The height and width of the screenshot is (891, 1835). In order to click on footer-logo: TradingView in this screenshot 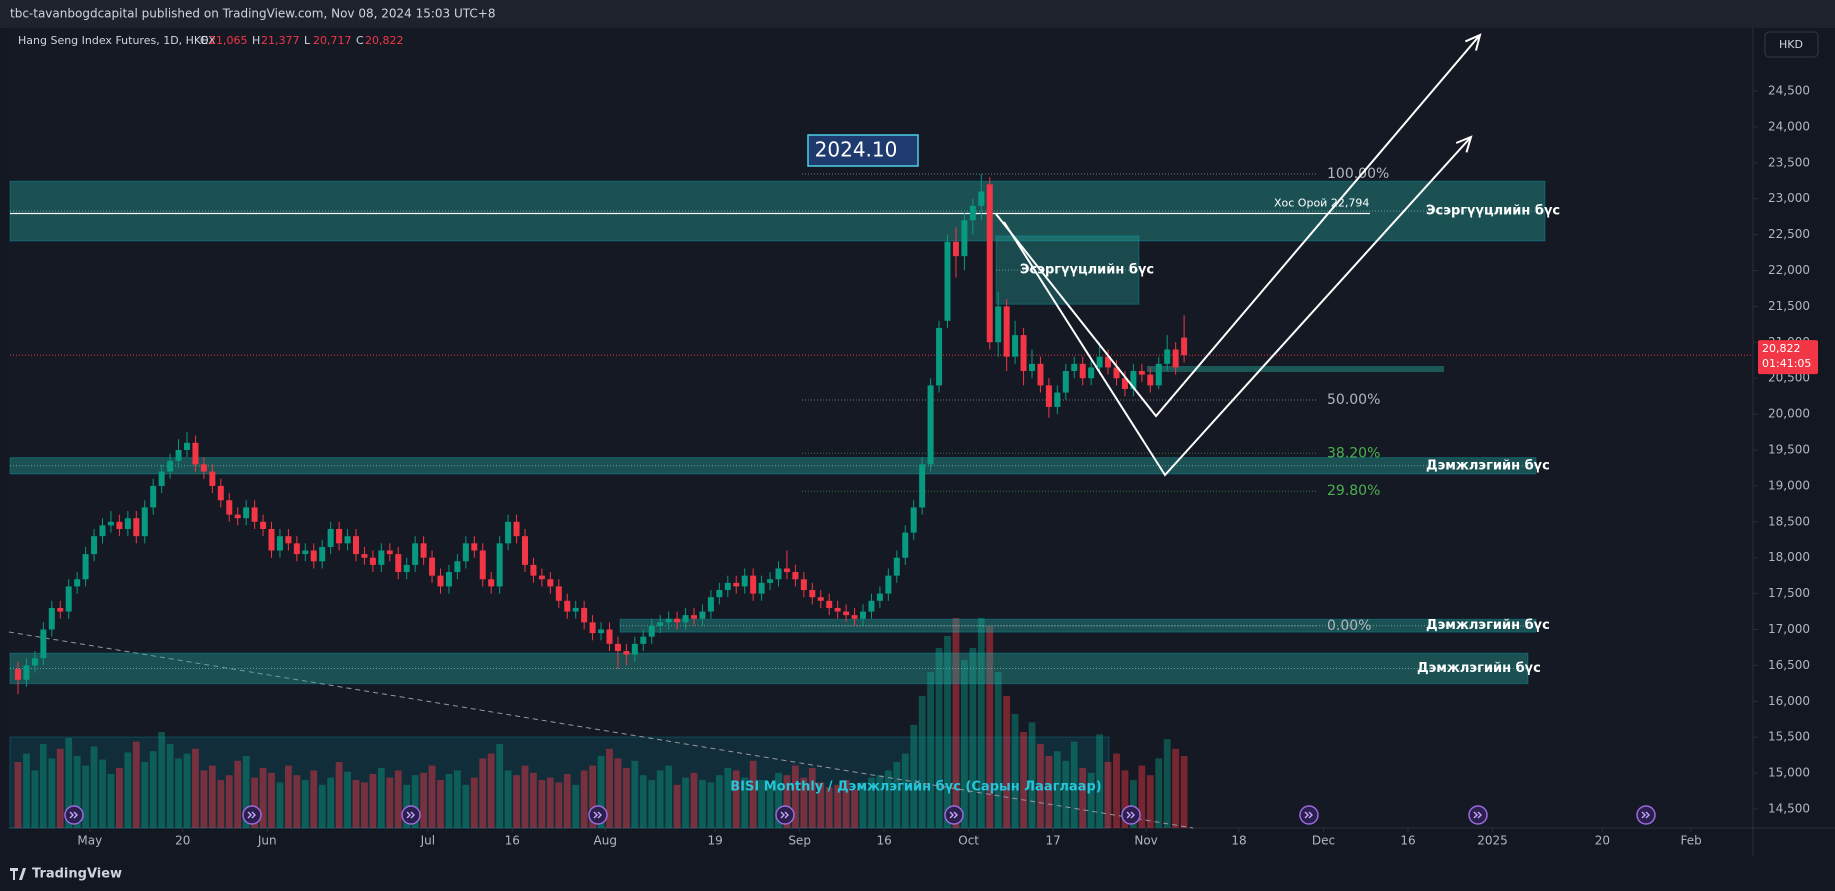, I will do `click(66, 874)`.